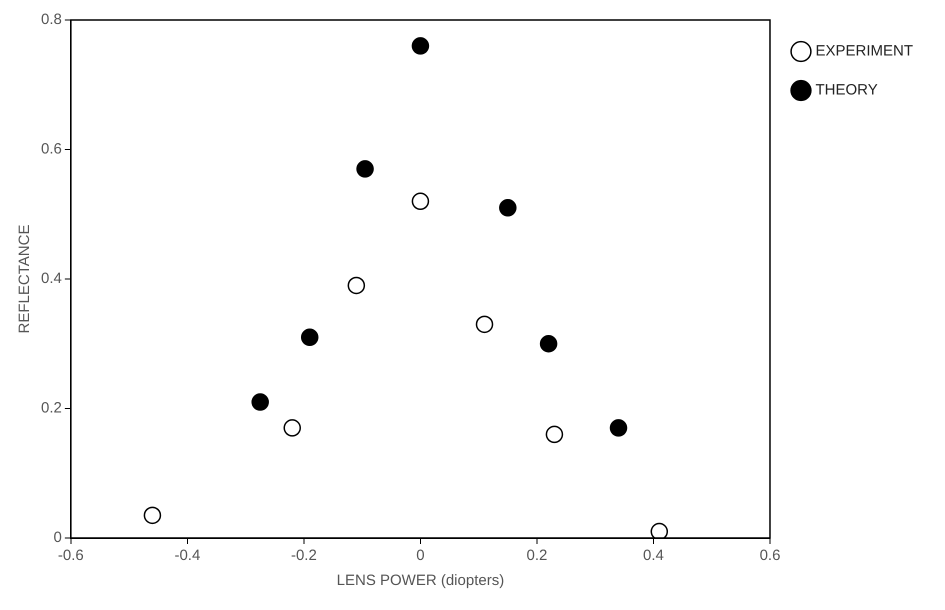 The image size is (945, 610). Describe the element at coordinates (420, 581) in the screenshot. I see `x-axis-title: LENS POWER (diopters)` at that location.